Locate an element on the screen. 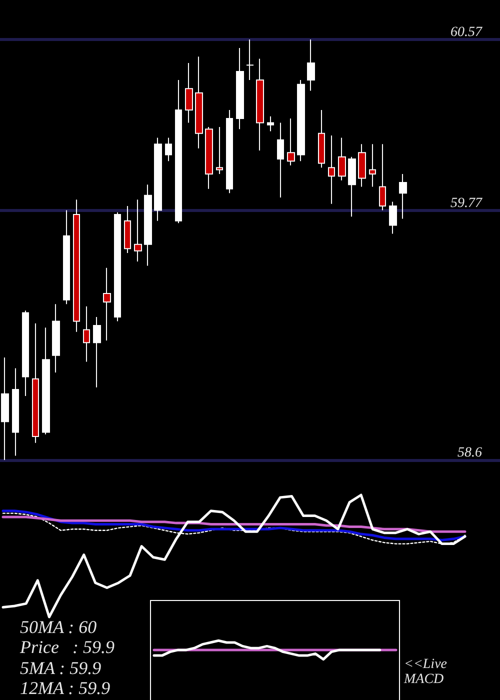 This screenshot has height=700, width=500. text: Price : 59.9 is located at coordinates (67, 647).